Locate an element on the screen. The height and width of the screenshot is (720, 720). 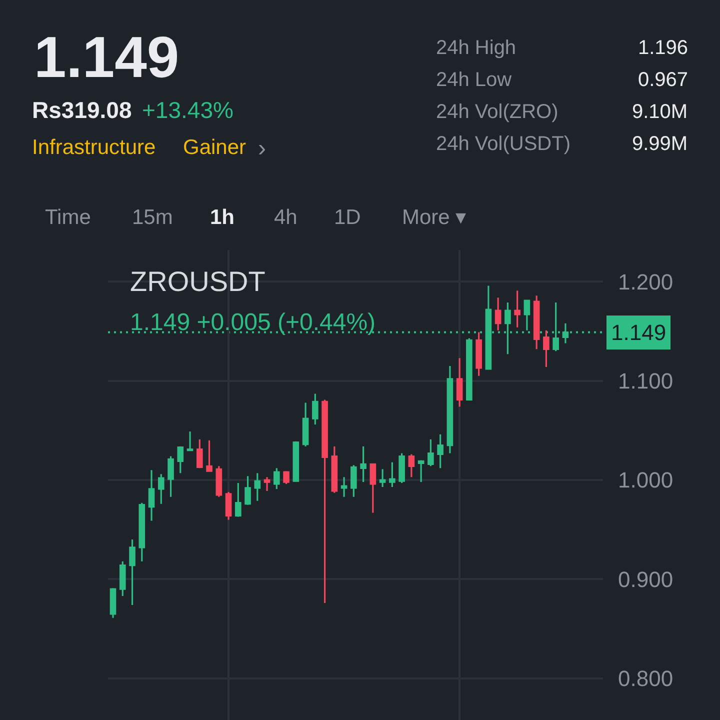
text: 9.99M is located at coordinates (660, 144).